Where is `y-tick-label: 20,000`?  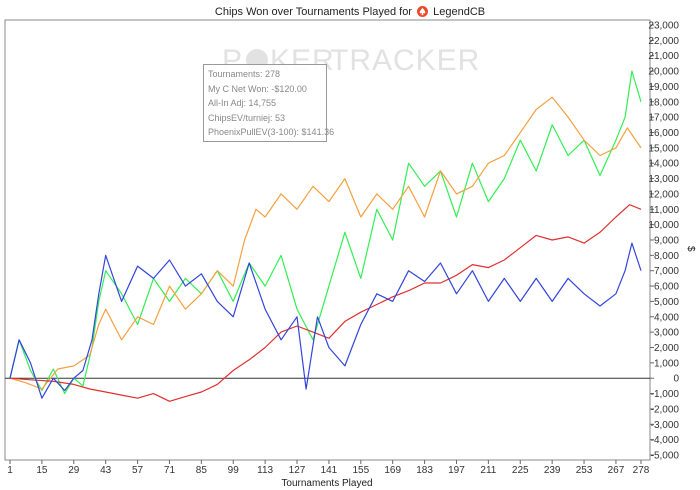
y-tick-label: 20,000 is located at coordinates (663, 72).